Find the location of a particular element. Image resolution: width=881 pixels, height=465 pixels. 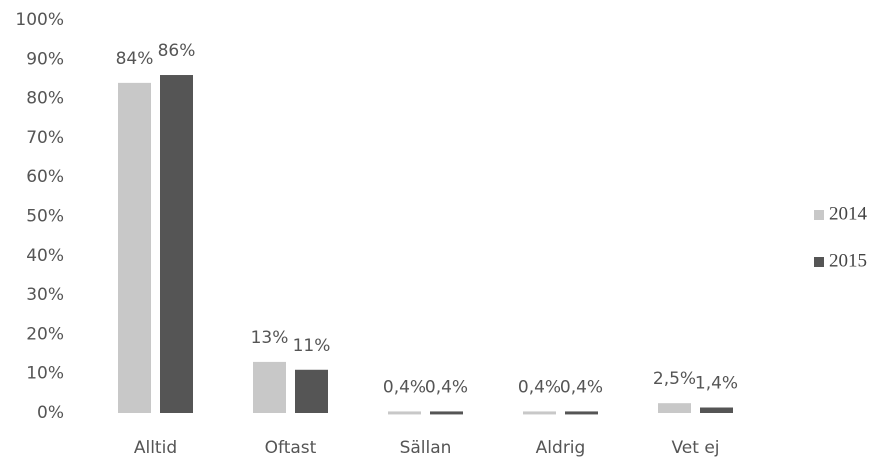

value-label: 2,5% is located at coordinates (674, 379).